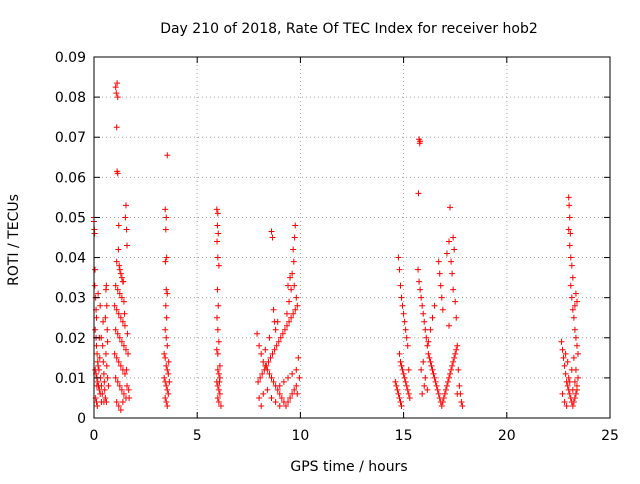 The height and width of the screenshot is (484, 640). I want to click on y-tick-label: 0.06, so click(70, 178).